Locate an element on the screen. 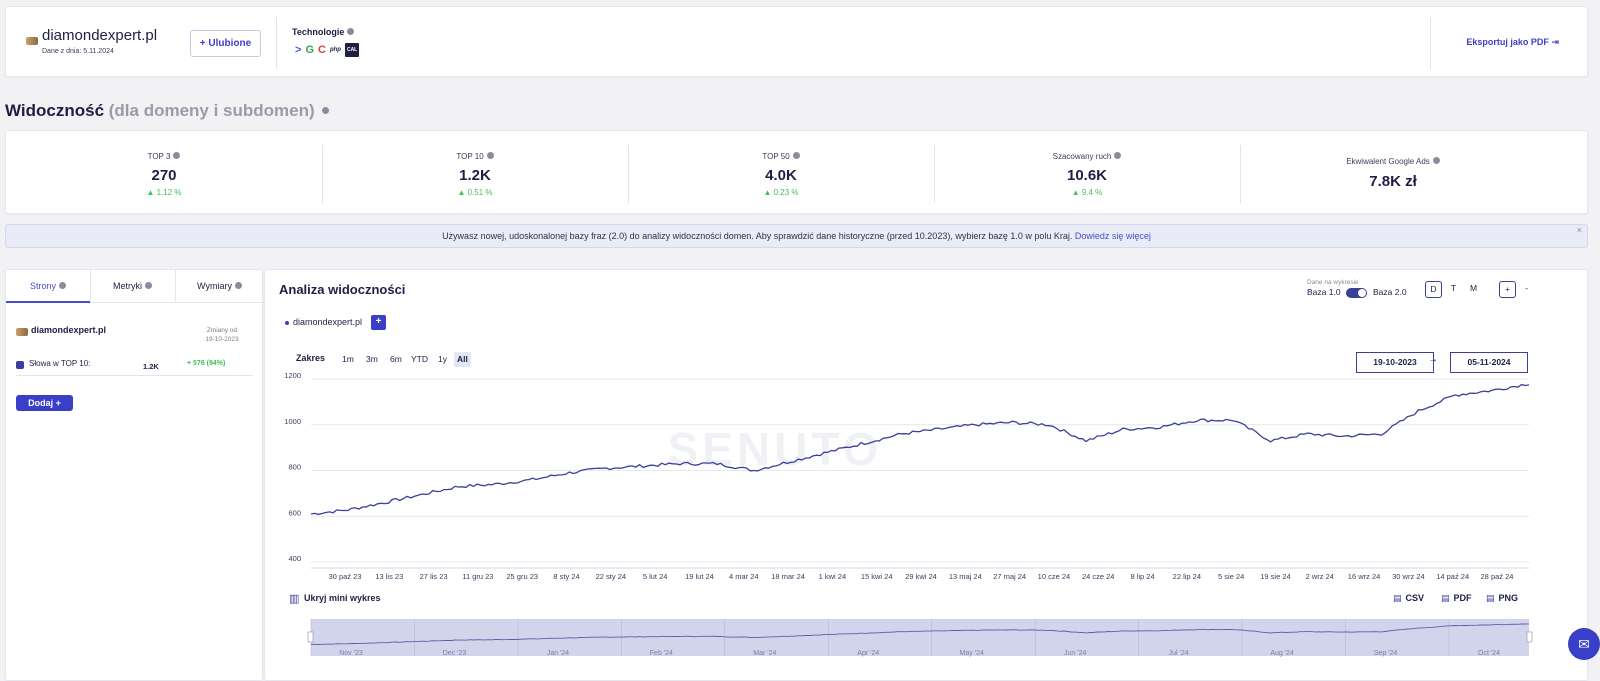  x-tick-label: 5 lut 24 is located at coordinates (655, 576).